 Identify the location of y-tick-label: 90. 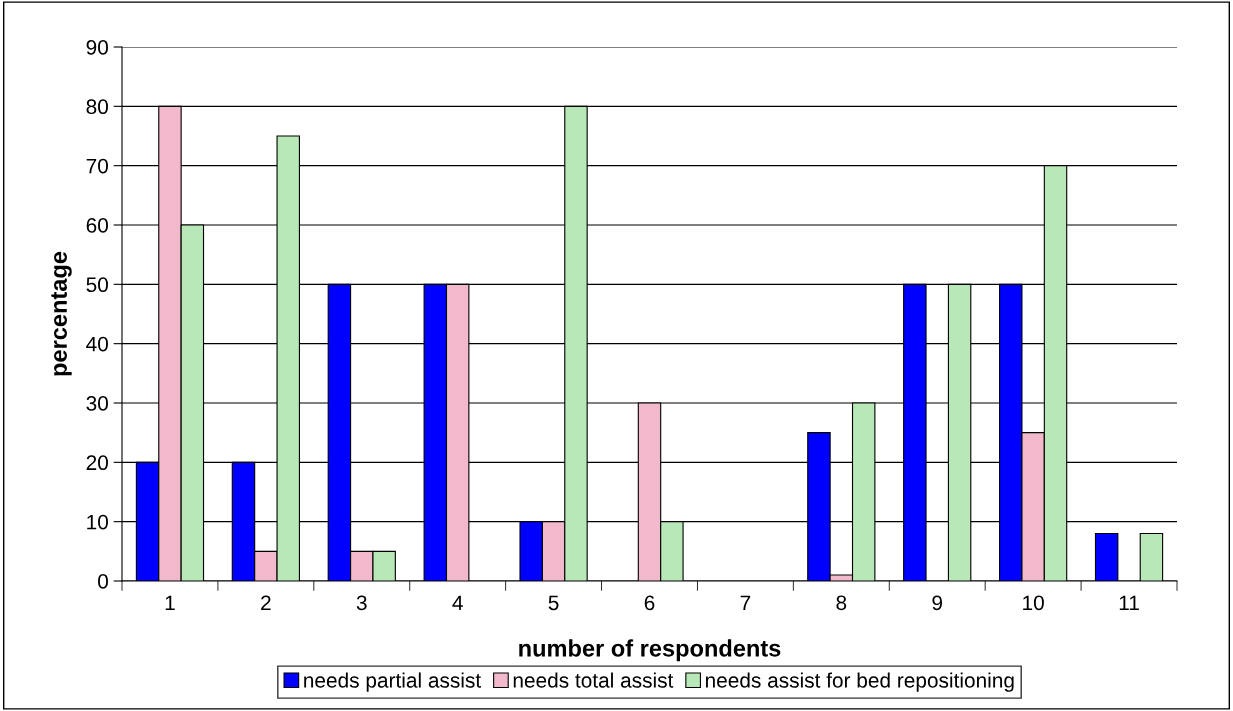
(97, 47).